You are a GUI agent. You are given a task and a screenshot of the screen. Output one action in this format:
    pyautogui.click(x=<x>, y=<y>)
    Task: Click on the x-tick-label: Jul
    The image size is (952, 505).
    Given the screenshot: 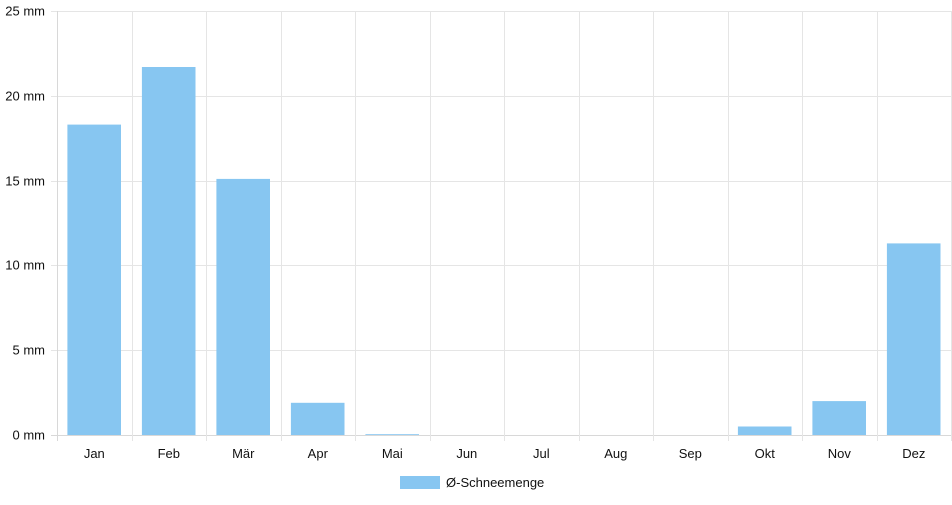 What is the action you would take?
    pyautogui.click(x=541, y=453)
    